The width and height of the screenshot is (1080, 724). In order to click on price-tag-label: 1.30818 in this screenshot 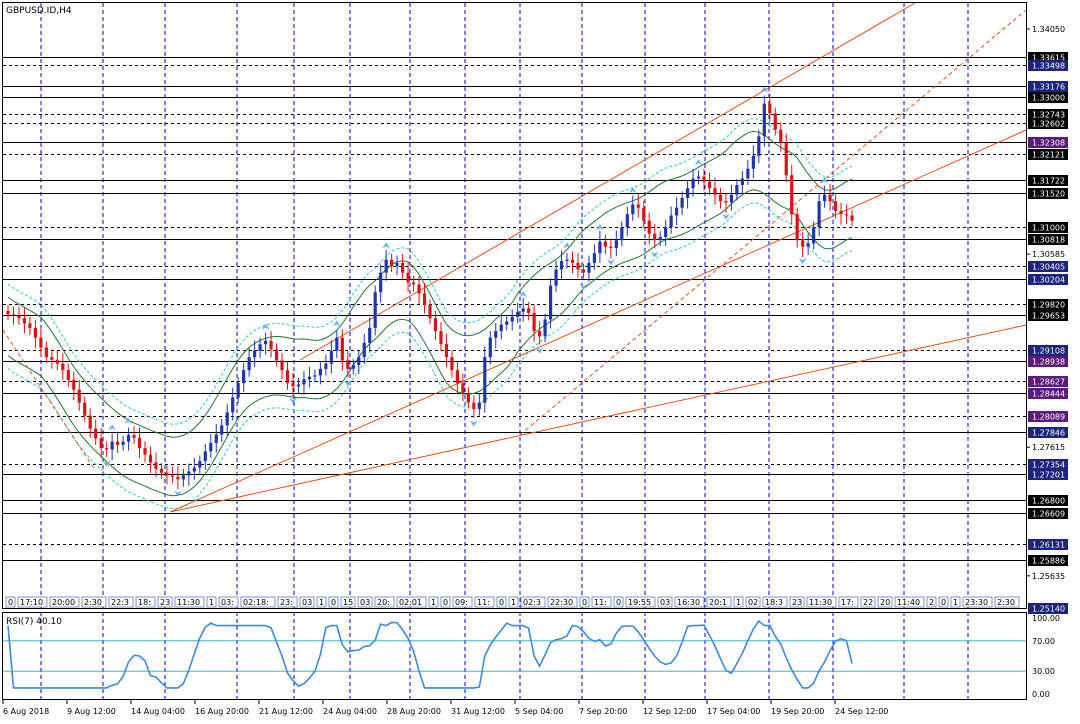, I will do `click(1048, 240)`.